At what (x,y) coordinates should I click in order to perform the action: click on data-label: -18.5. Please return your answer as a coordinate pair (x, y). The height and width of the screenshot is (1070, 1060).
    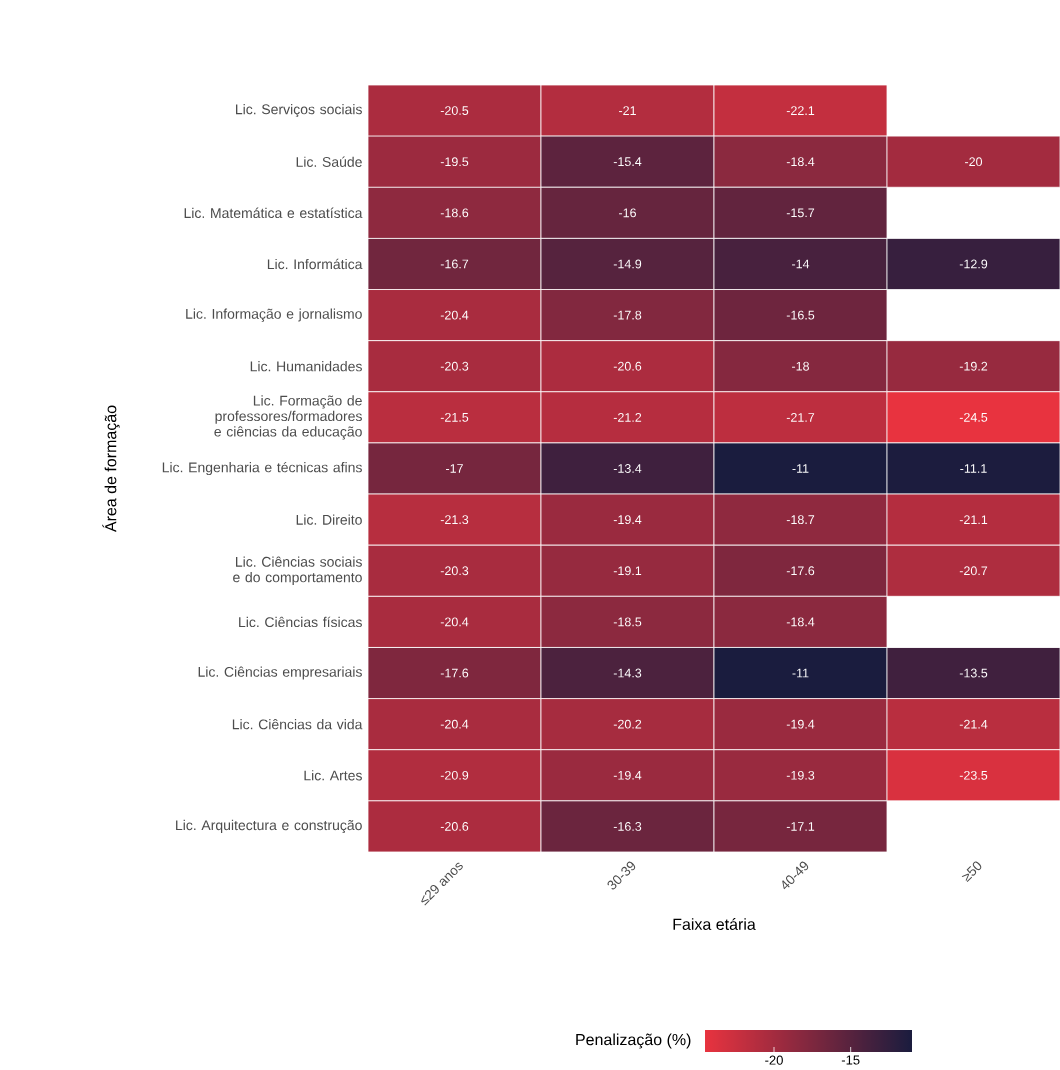
    Looking at the image, I should click on (627, 622).